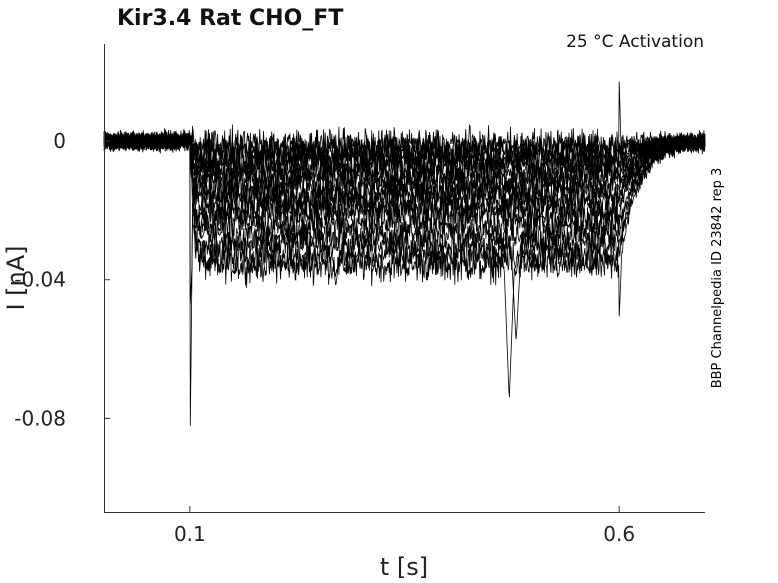 This screenshot has height=583, width=778. I want to click on x-axis-label: t [s], so click(404, 567).